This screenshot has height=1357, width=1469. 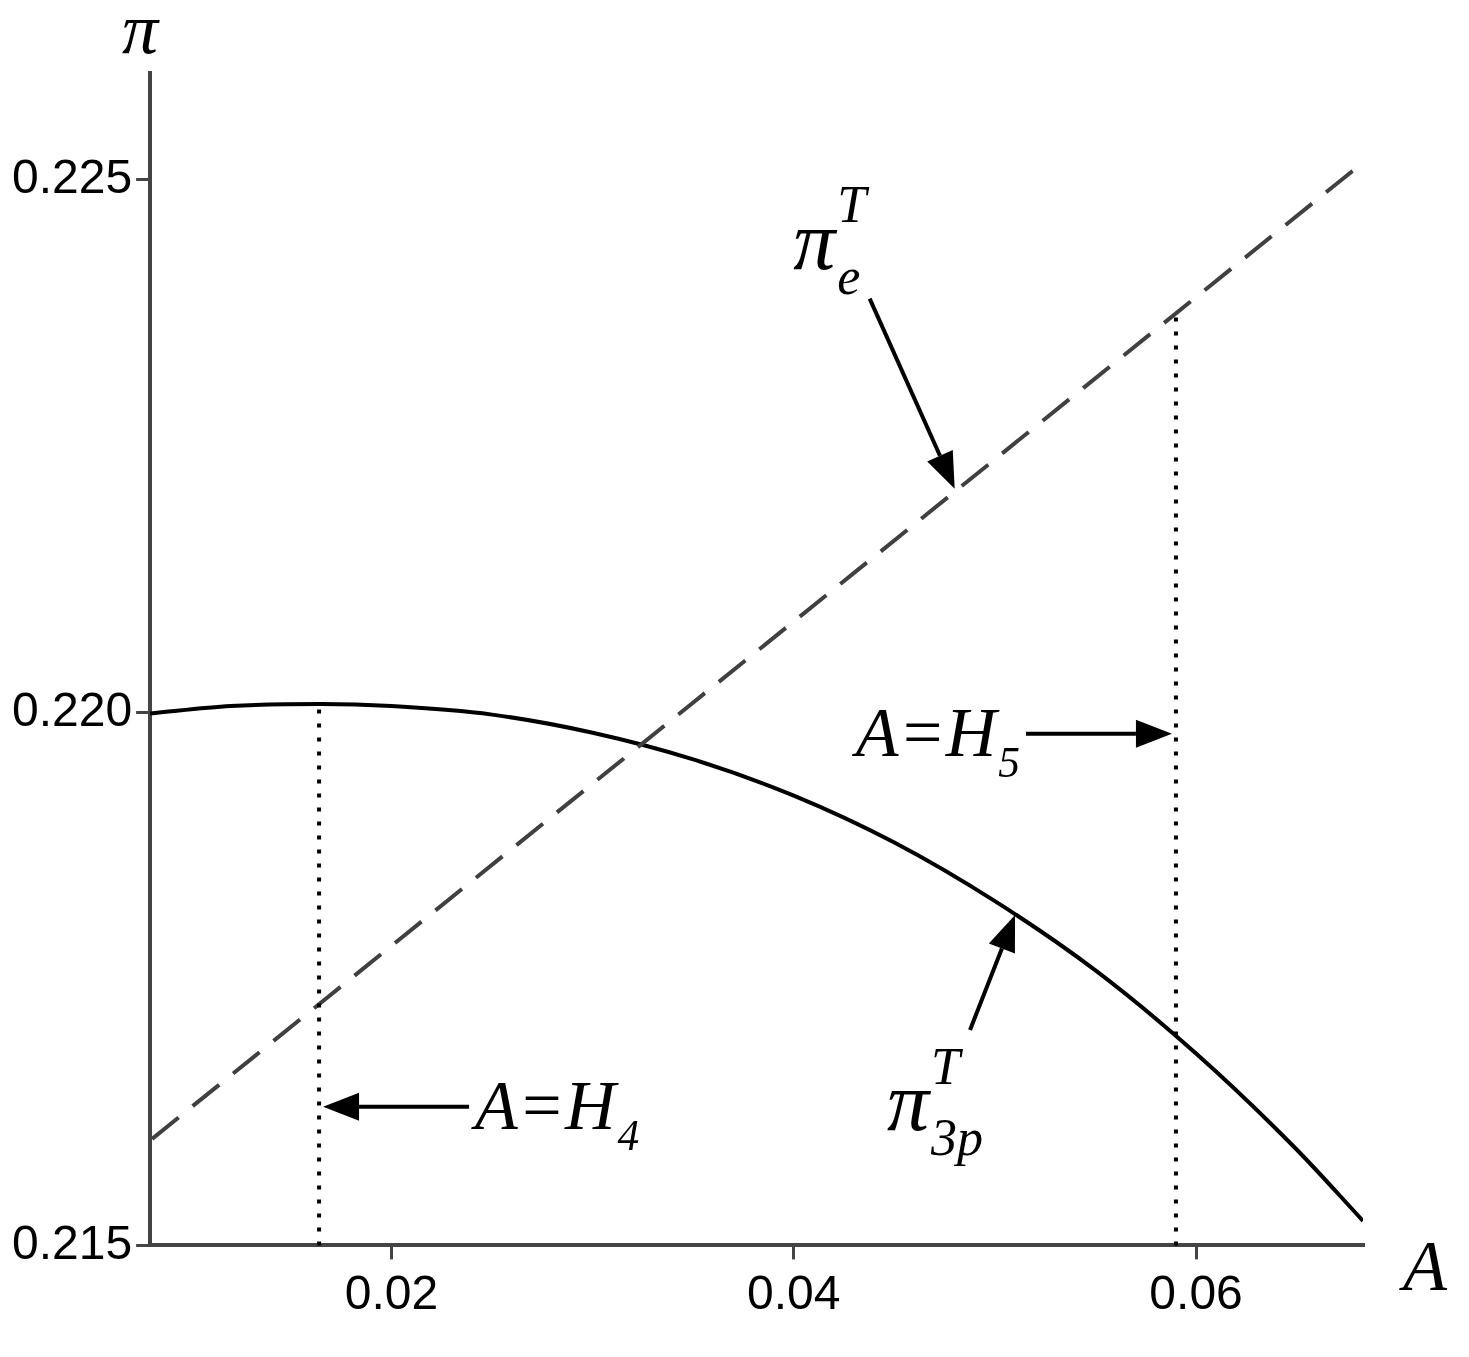 What do you see at coordinates (1423, 1266) in the screenshot?
I see `x-axis-title: A` at bounding box center [1423, 1266].